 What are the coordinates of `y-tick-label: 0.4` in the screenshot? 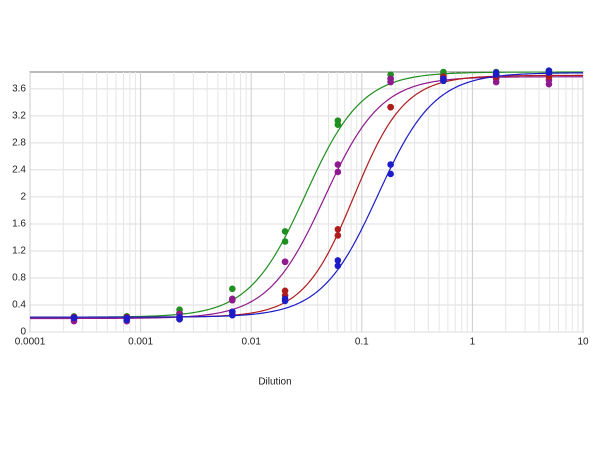 It's located at (19, 305).